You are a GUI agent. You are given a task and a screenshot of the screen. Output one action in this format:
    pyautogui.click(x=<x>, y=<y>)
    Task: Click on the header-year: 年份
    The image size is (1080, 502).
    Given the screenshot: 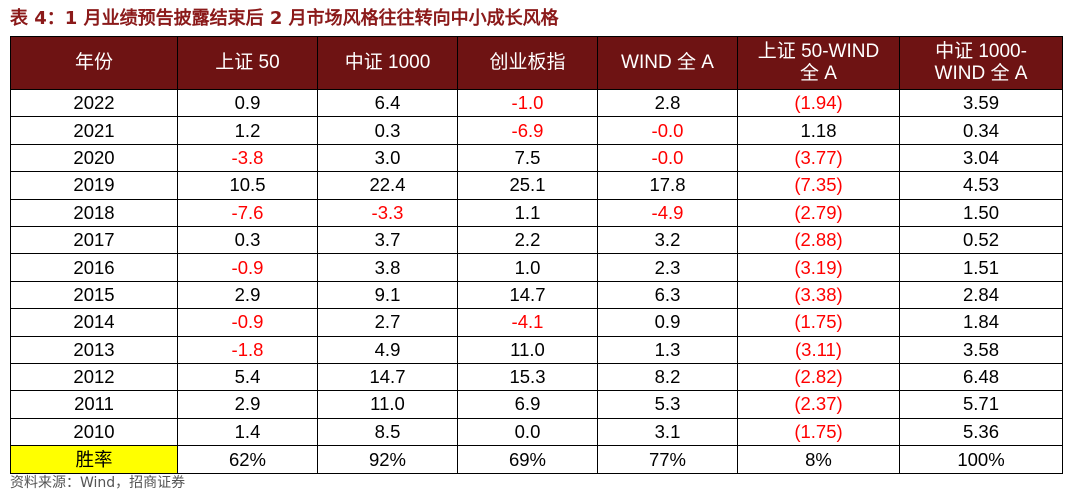 What is the action you would take?
    pyautogui.click(x=94, y=63)
    